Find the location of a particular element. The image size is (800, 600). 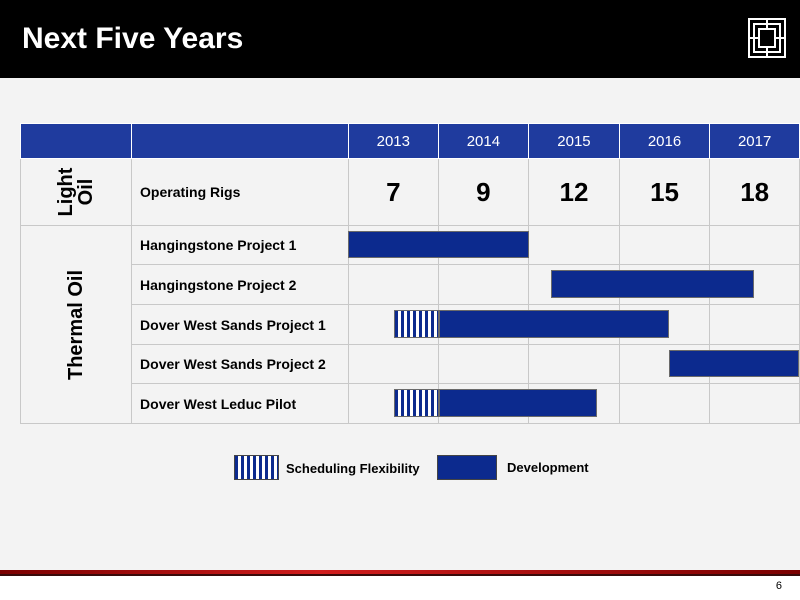

year-header: 2014 is located at coordinates (483, 141).